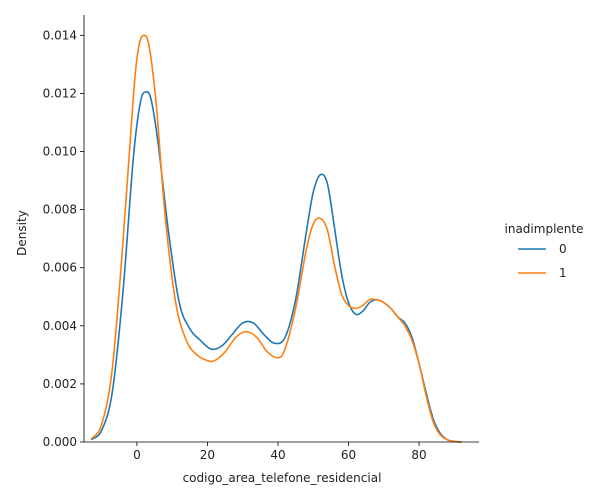  I want to click on legend-label-1: 1, so click(563, 273).